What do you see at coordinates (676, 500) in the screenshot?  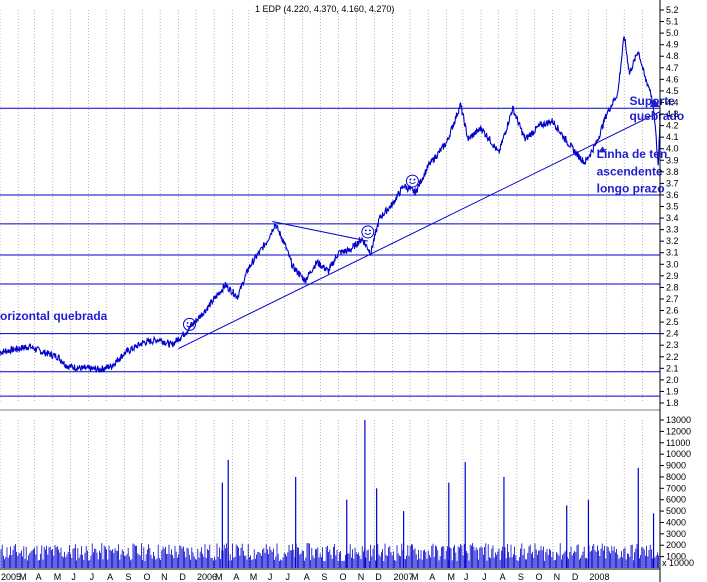 I see `volume-tick-label: 6000` at bounding box center [676, 500].